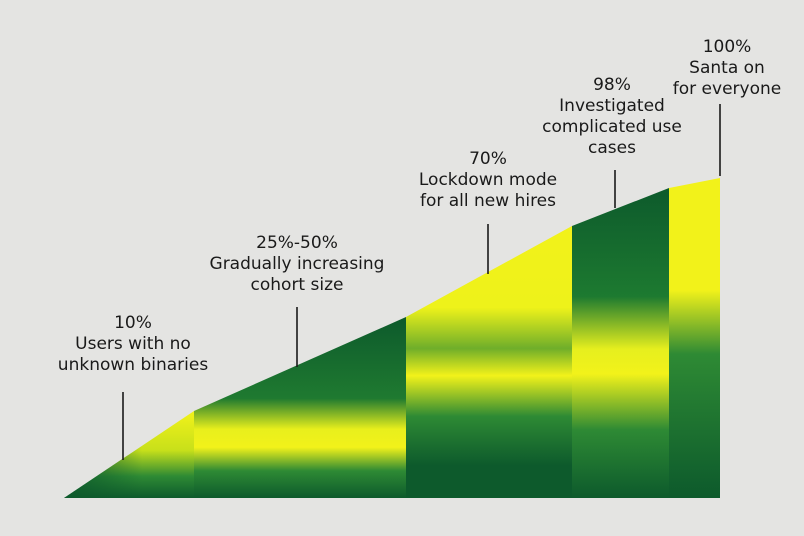 The height and width of the screenshot is (536, 804). I want to click on stage-description-line: Investigated, so click(612, 106).